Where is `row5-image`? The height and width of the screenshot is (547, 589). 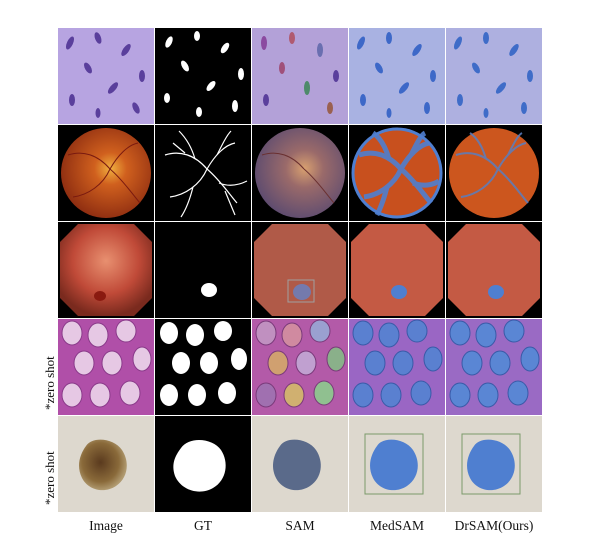
row5-image is located at coordinates (106, 464).